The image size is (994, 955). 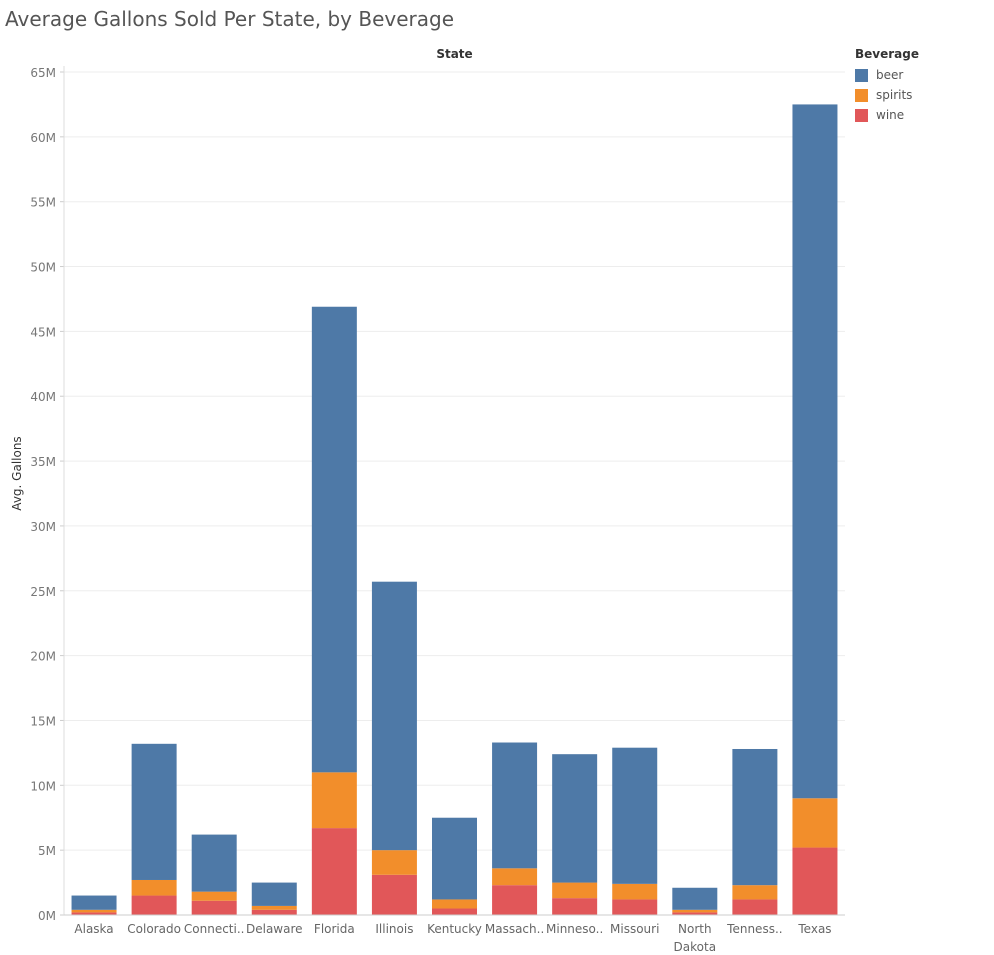 What do you see at coordinates (43, 397) in the screenshot?
I see `y-tick-label: 40M` at bounding box center [43, 397].